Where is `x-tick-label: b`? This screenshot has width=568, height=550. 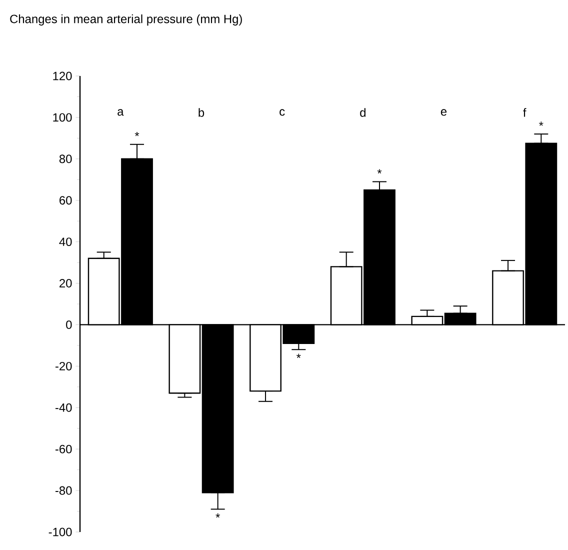
x-tick-label: b is located at coordinates (201, 112).